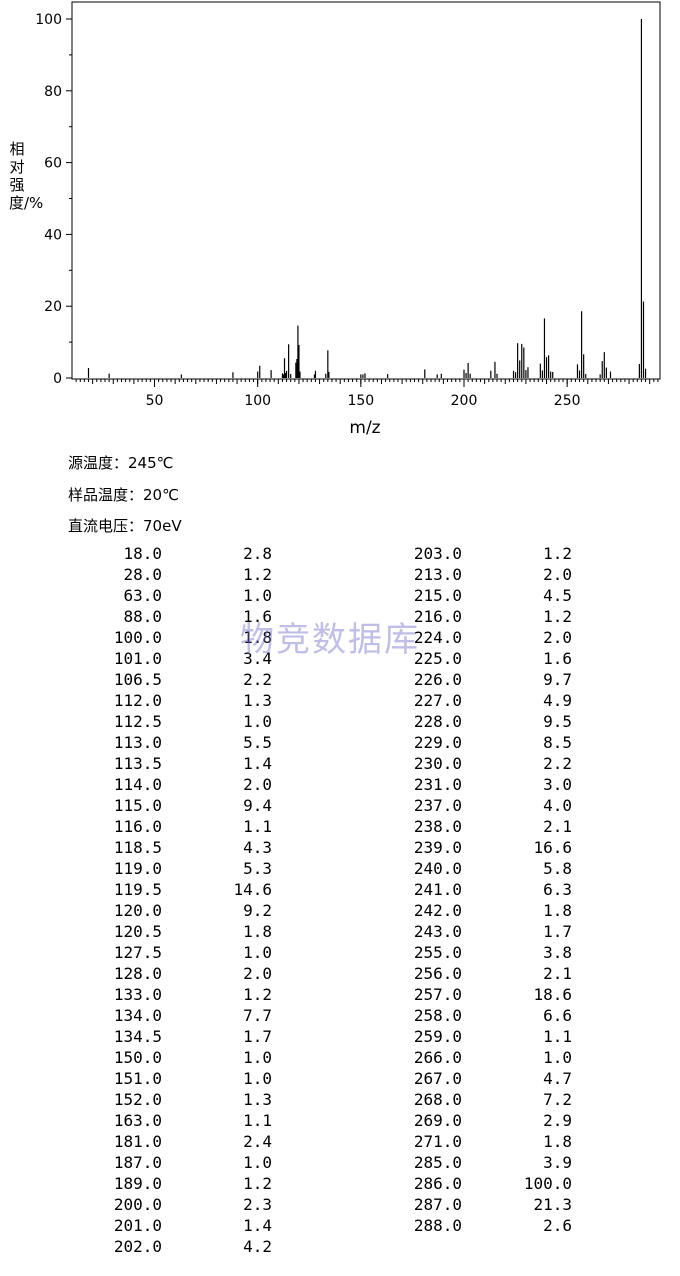 This screenshot has height=1276, width=680. What do you see at coordinates (557, 1036) in the screenshot?
I see `peak-intensity: 1.1` at bounding box center [557, 1036].